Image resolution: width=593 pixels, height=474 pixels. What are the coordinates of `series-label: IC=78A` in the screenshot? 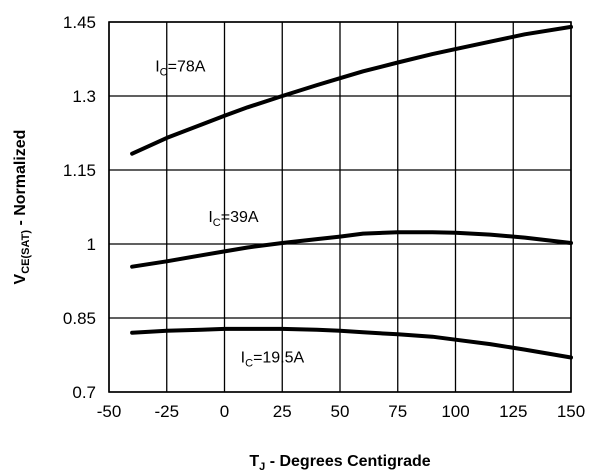 It's located at (180, 68).